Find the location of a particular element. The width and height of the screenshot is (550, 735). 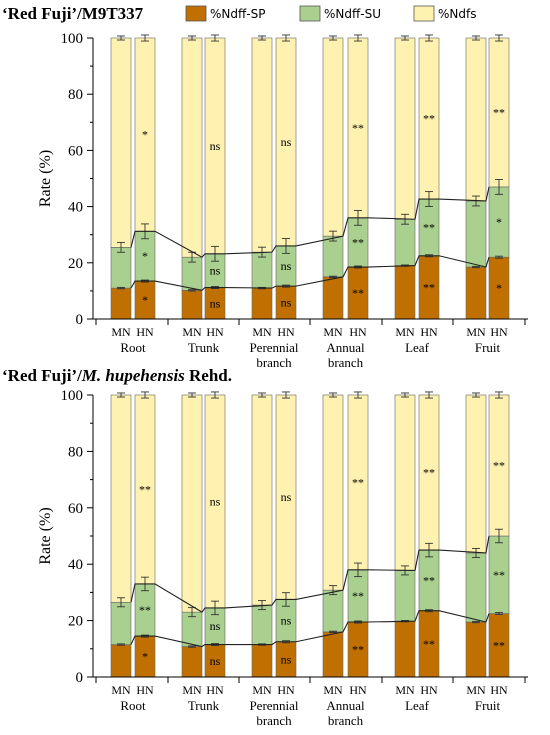

chart-title-part: Rehd. is located at coordinates (208, 375).